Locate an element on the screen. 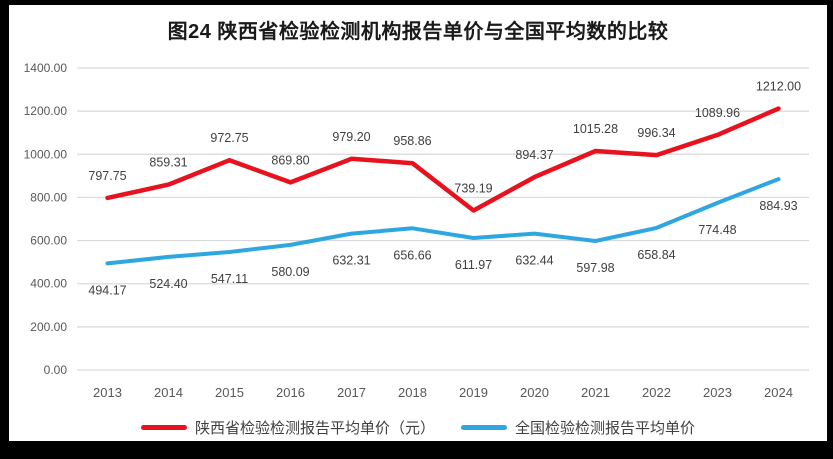 The image size is (833, 459). x-axis-label: 2019 is located at coordinates (473, 392).